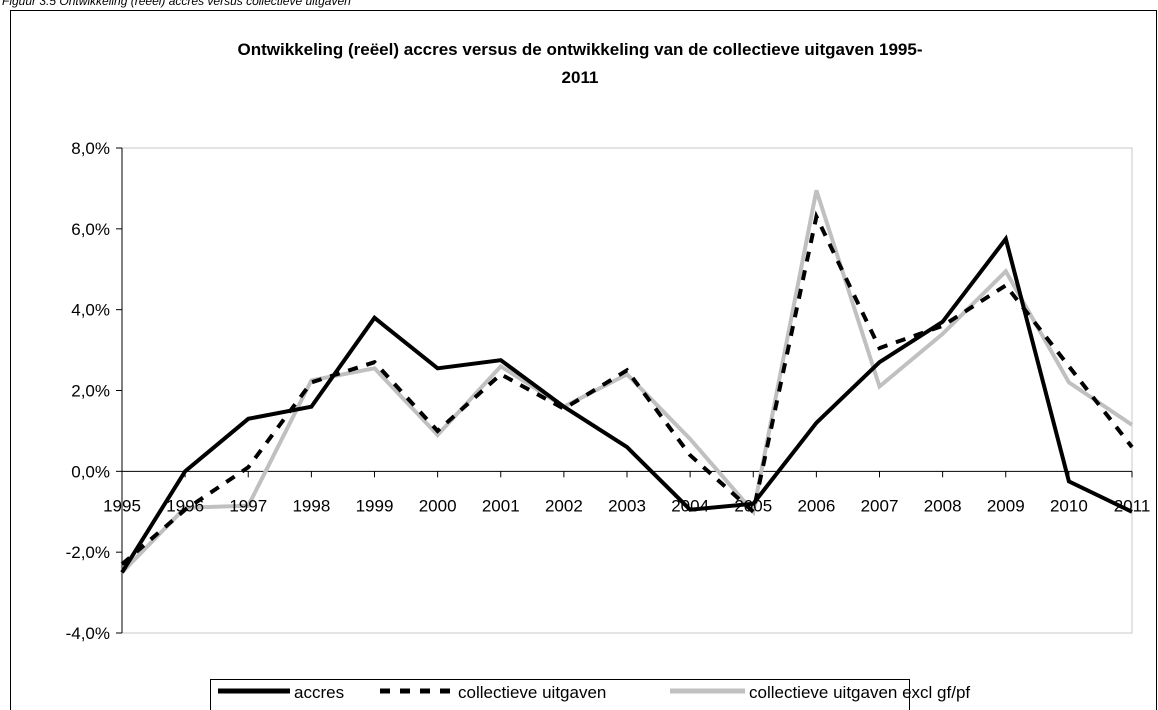 Image resolution: width=1158 pixels, height=710 pixels. Describe the element at coordinates (438, 505) in the screenshot. I see `x-tick-label: 2000` at that location.